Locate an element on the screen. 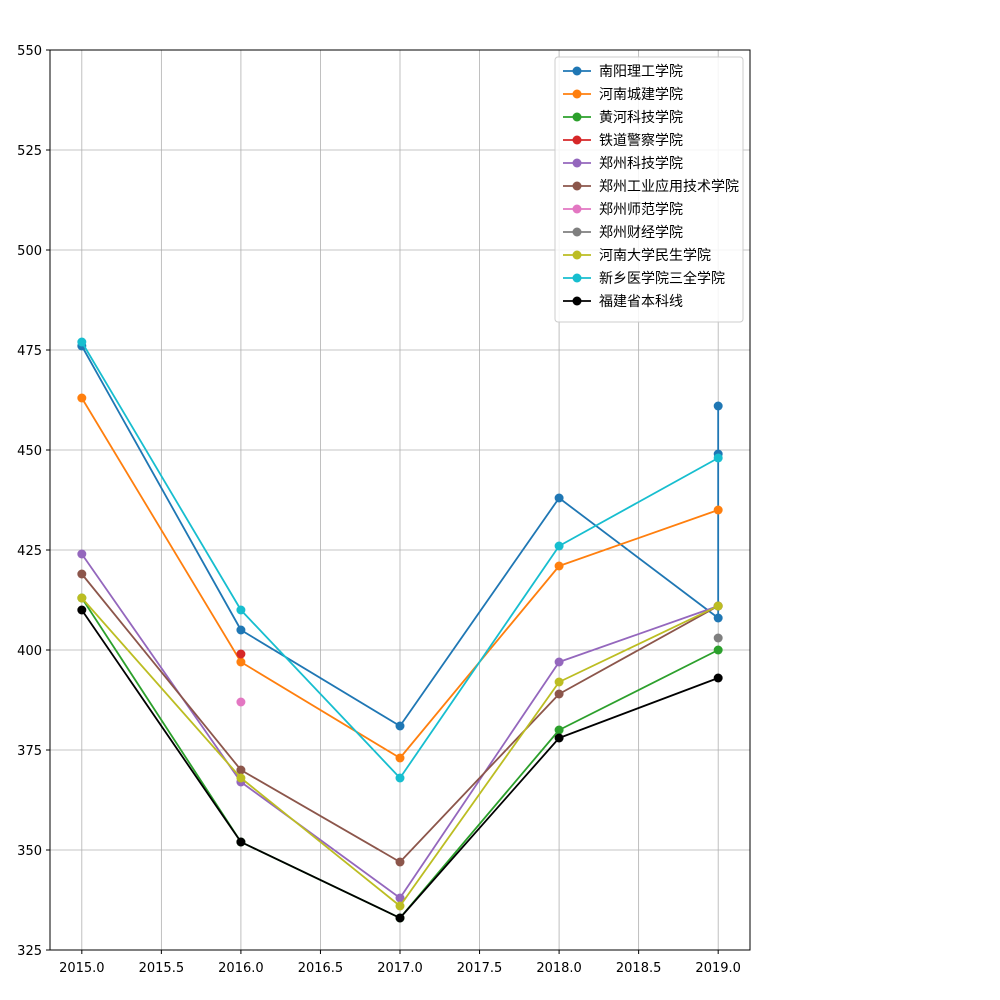  y-tick-label: 375 is located at coordinates (29, 751).